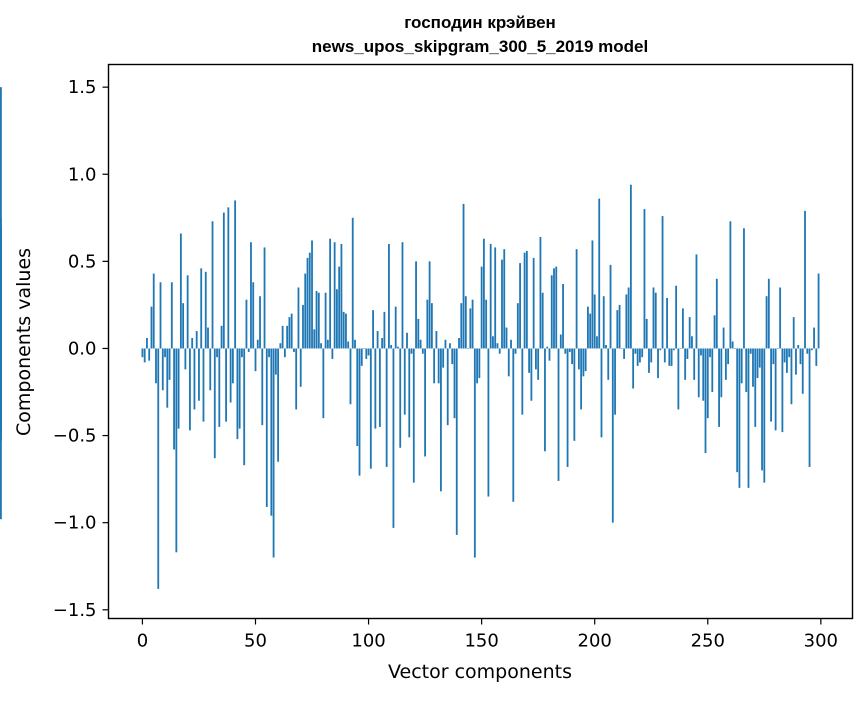 The image size is (867, 701). I want to click on x-tick-label: 100, so click(368, 641).